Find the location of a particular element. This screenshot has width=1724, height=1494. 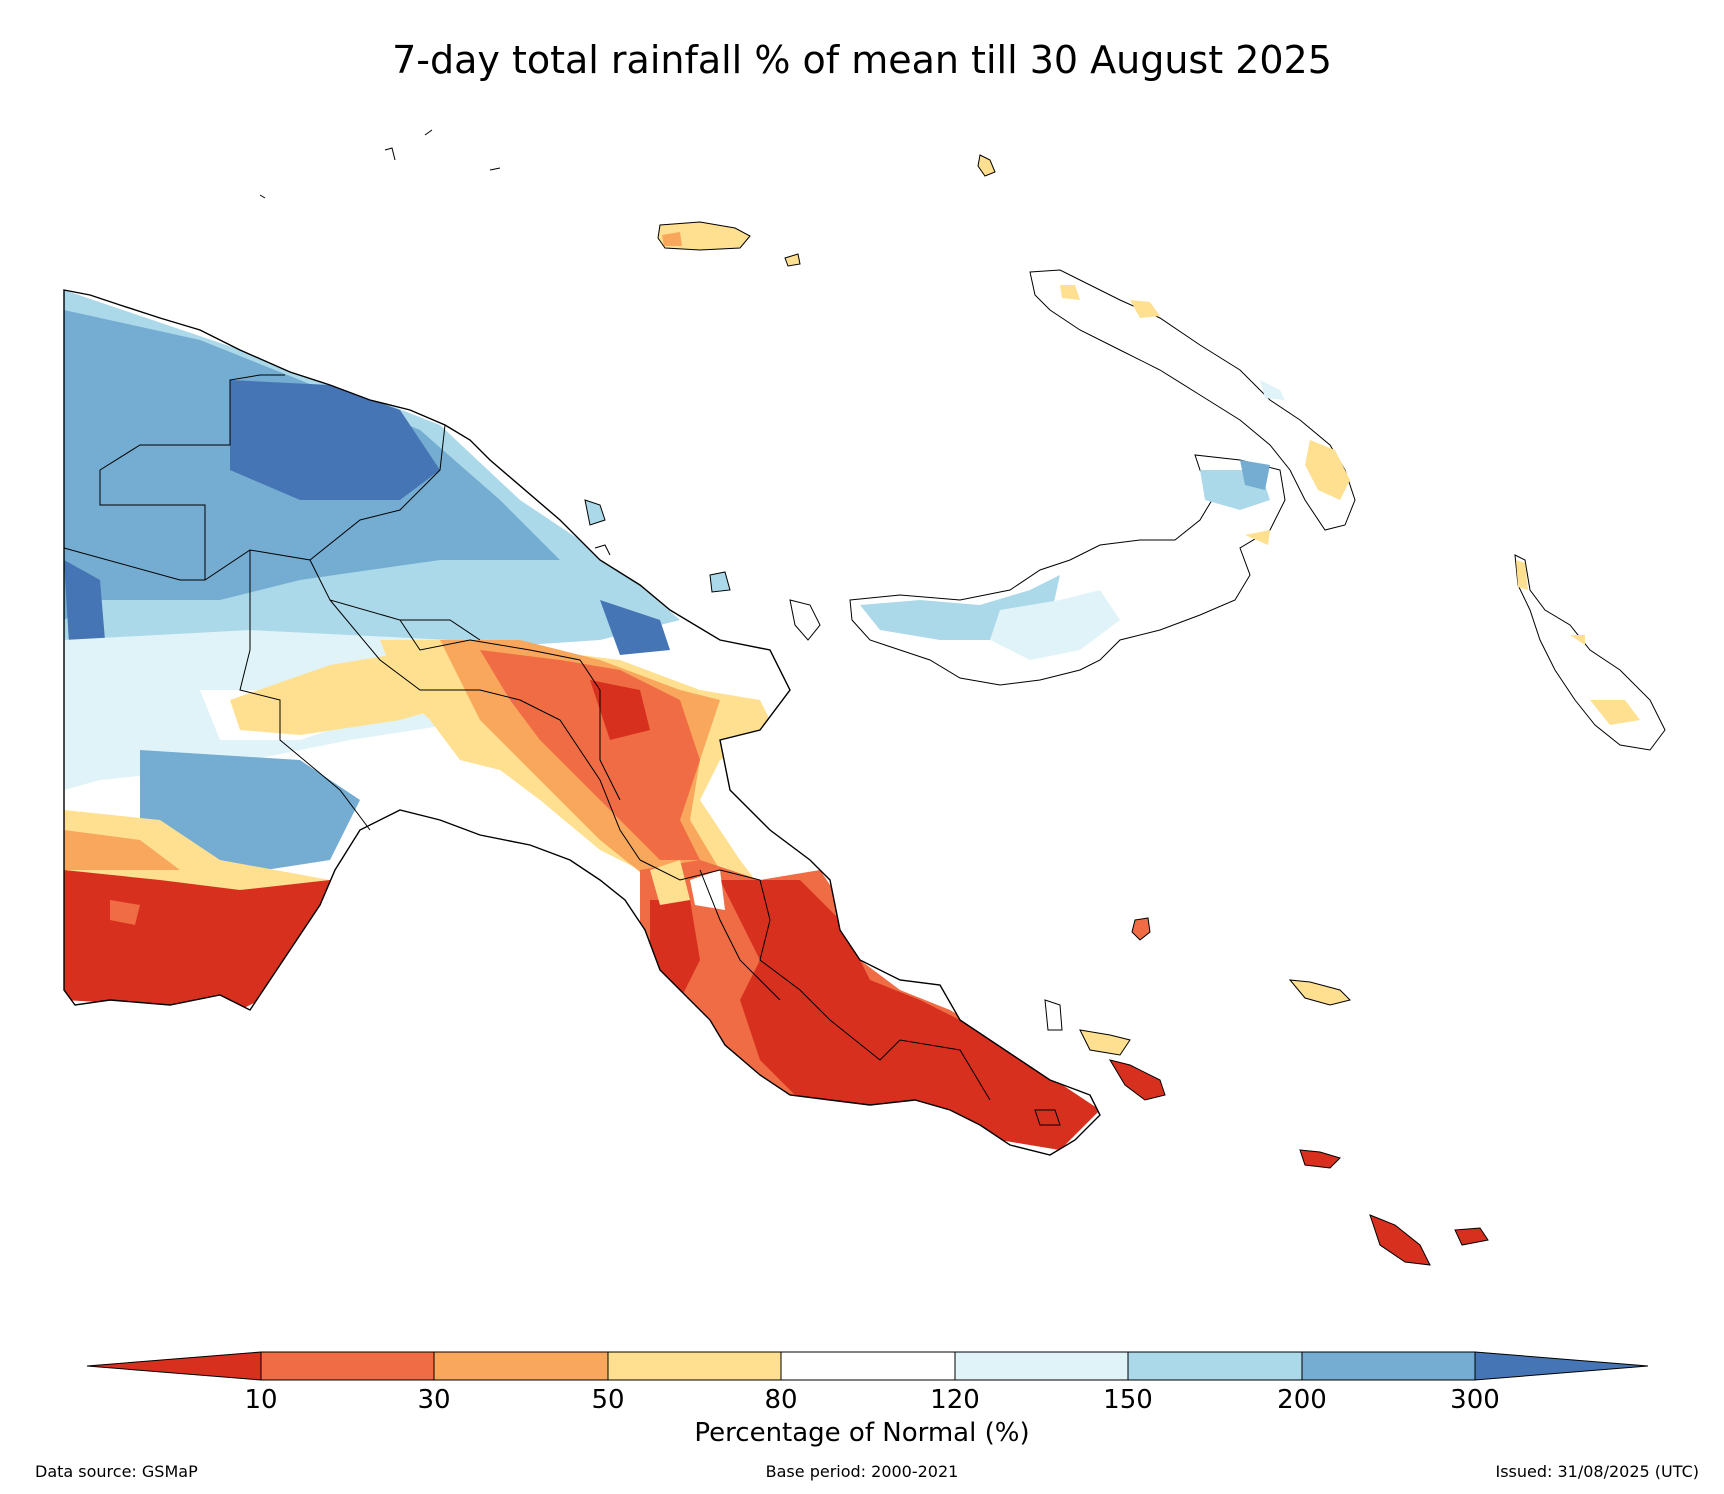

eastern-islands is located at coordinates (1261, 1091).